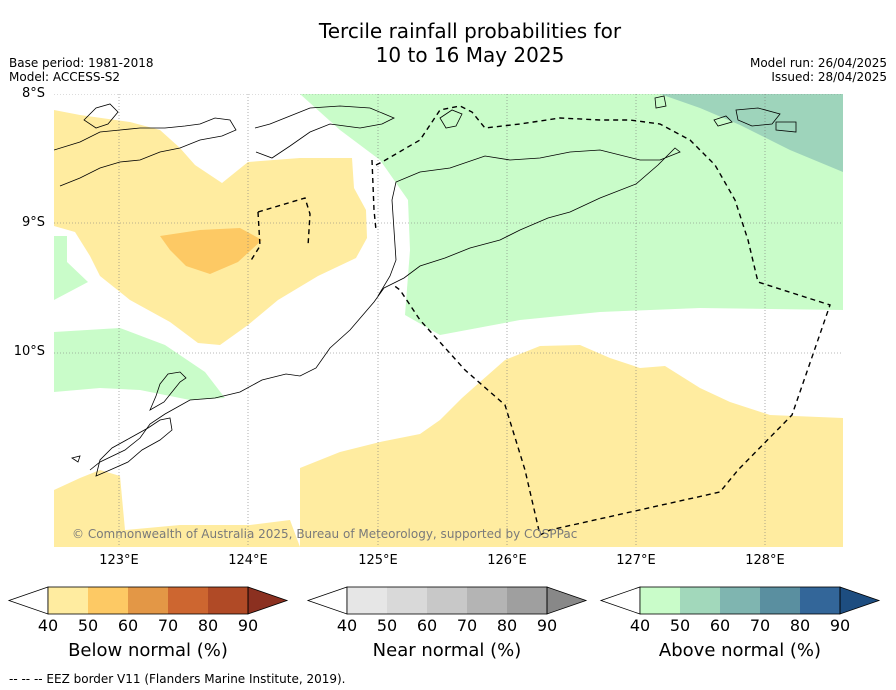 The width and height of the screenshot is (896, 690). What do you see at coordinates (48, 625) in the screenshot?
I see `below-tick-40: 40` at bounding box center [48, 625].